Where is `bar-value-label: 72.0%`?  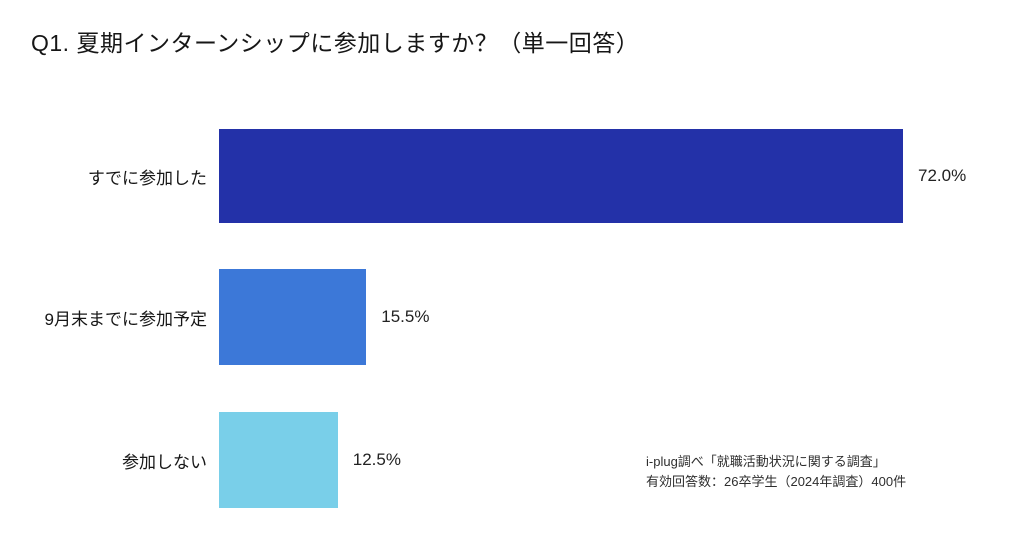
bar-value-label: 72.0% is located at coordinates (942, 175).